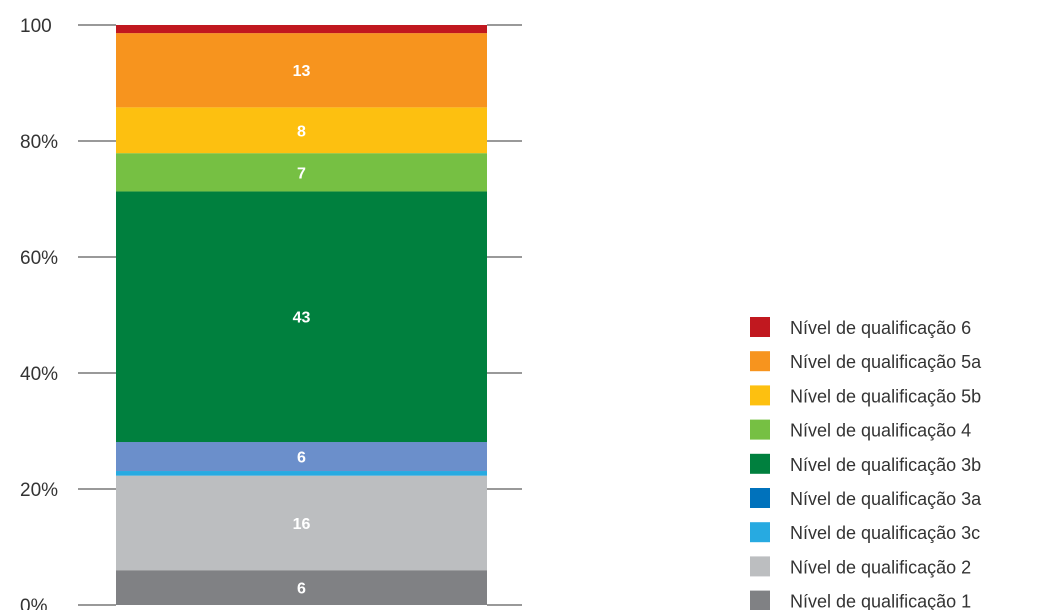 This screenshot has width=1040, height=610. What do you see at coordinates (302, 330) in the screenshot?
I see `segment-labels: 6 16 6 43 7 8 13` at bounding box center [302, 330].